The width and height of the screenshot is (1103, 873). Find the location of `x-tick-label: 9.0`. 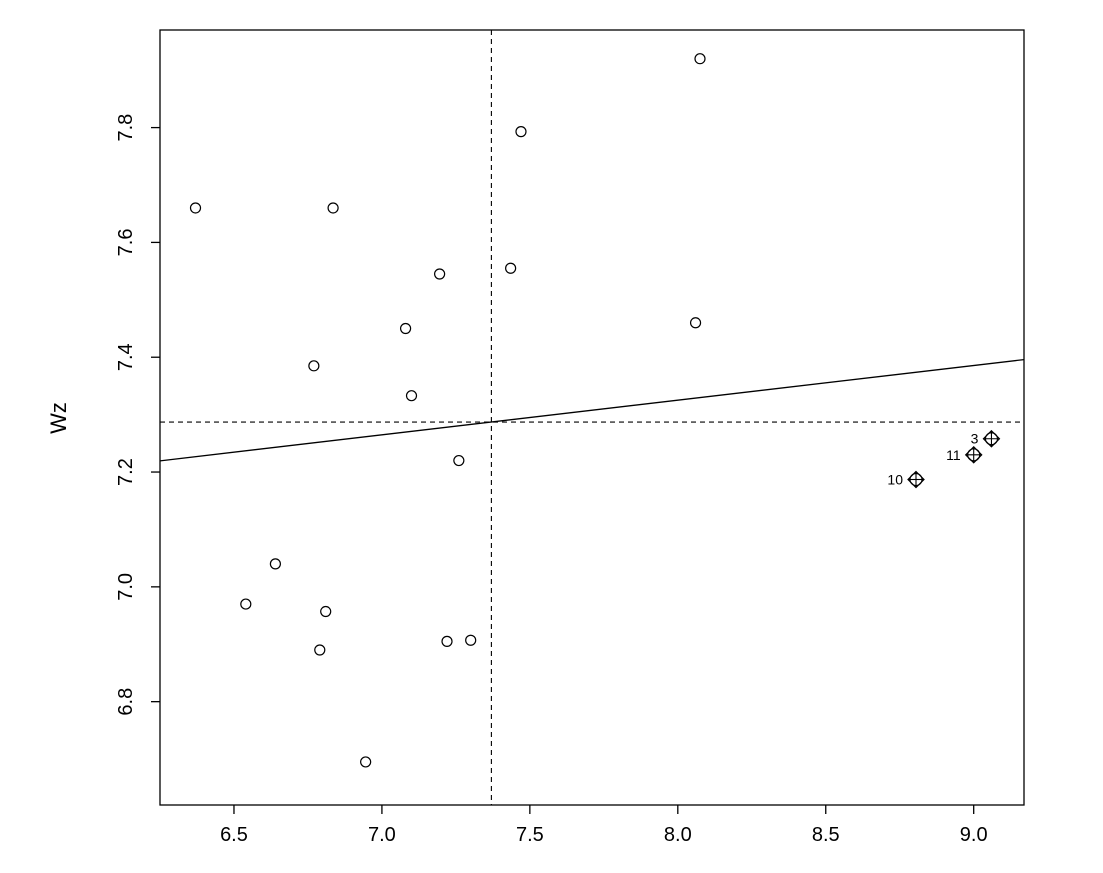

x-tick-label: 9.0 is located at coordinates (974, 835).